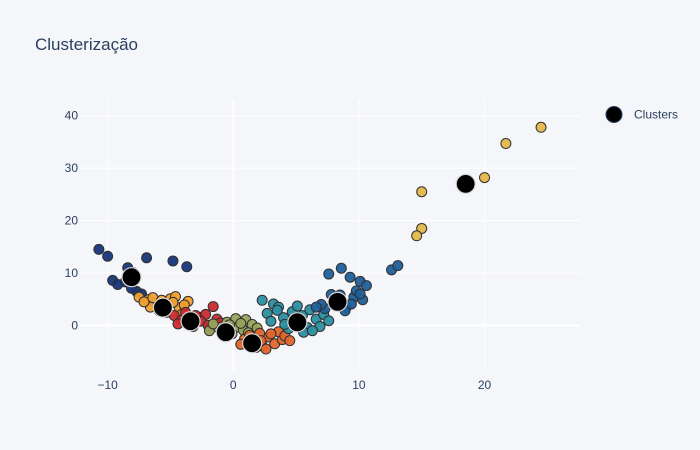 Image resolution: width=700 pixels, height=450 pixels. I want to click on x-tick-label: 0, so click(233, 385).